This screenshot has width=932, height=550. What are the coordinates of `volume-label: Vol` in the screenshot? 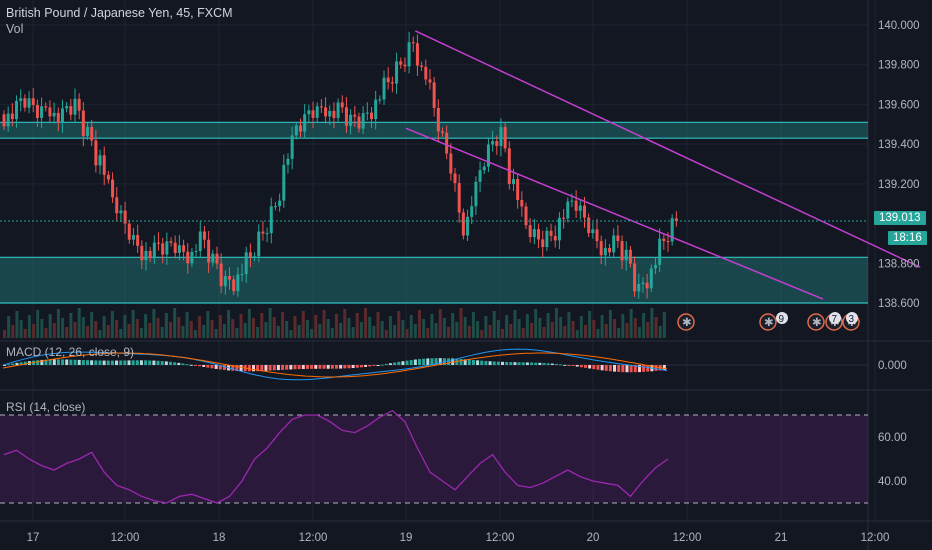 It's located at (15, 29).